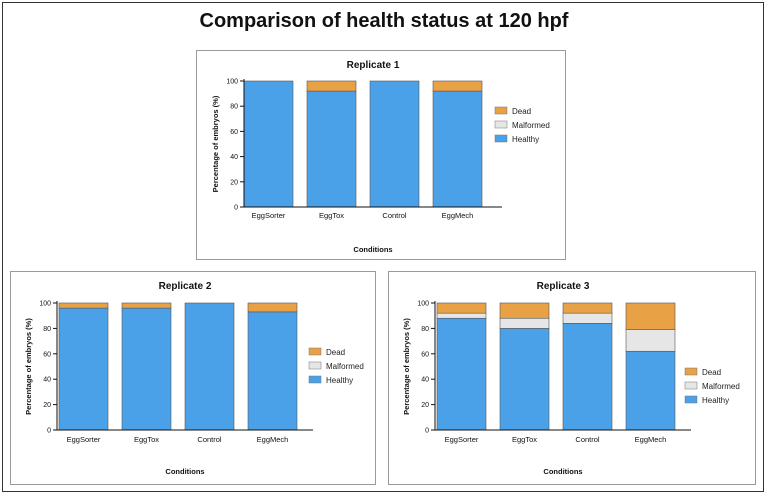 The image size is (768, 496). Describe the element at coordinates (461, 308) in the screenshot. I see `replicate-3-bar-eggsorter-dead` at that location.